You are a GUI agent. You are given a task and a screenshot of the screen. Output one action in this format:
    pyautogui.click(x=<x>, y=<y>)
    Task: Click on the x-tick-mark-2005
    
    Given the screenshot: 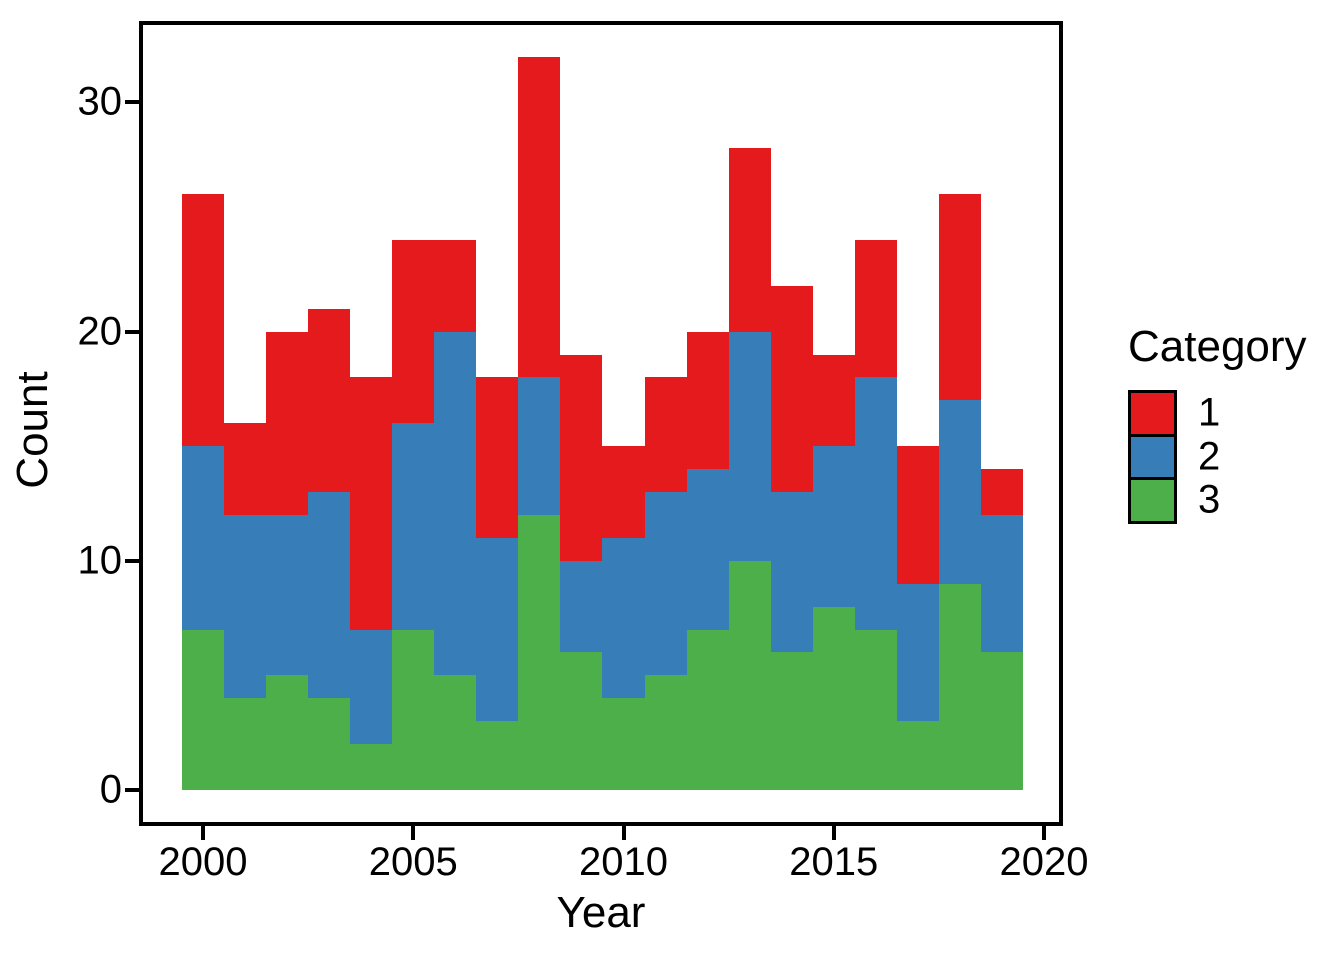 What is the action you would take?
    pyautogui.click(x=413, y=833)
    